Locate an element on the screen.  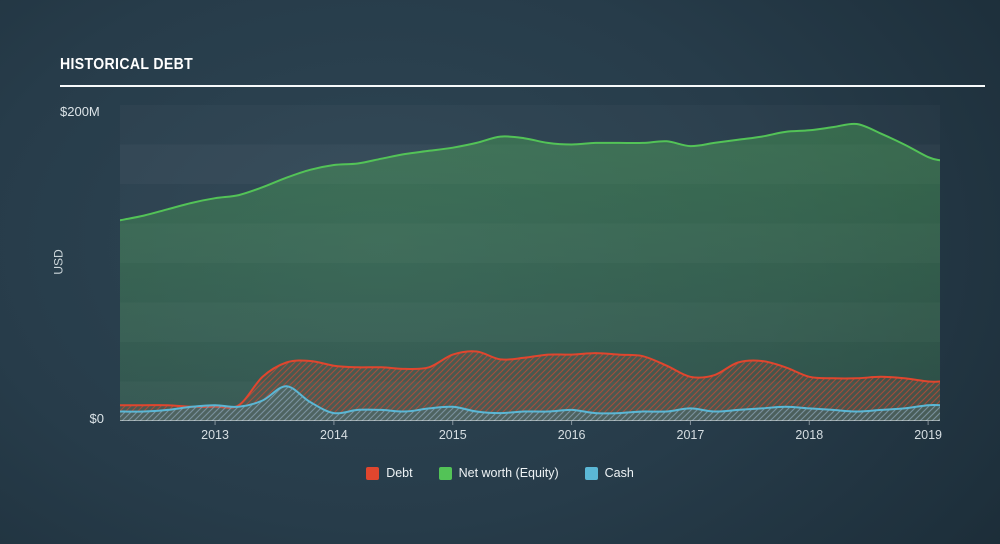
legend-item-cash: Cash is located at coordinates (609, 473).